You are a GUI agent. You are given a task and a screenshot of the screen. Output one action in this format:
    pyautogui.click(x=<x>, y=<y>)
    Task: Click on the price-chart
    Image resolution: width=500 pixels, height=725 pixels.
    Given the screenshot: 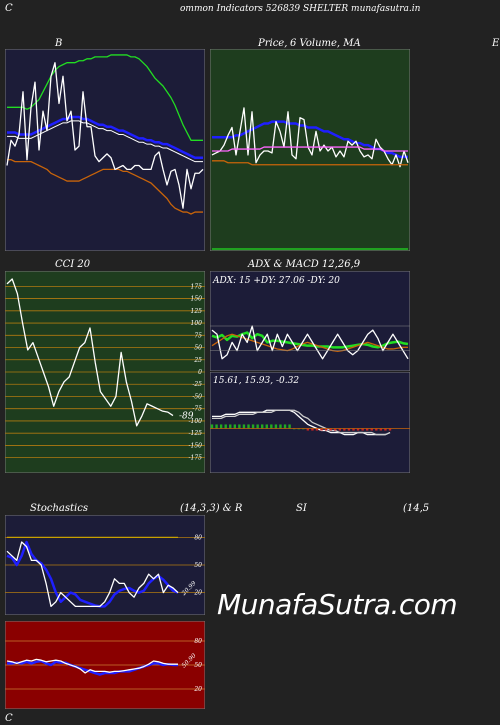 What is the action you would take?
    pyautogui.click(x=310, y=150)
    